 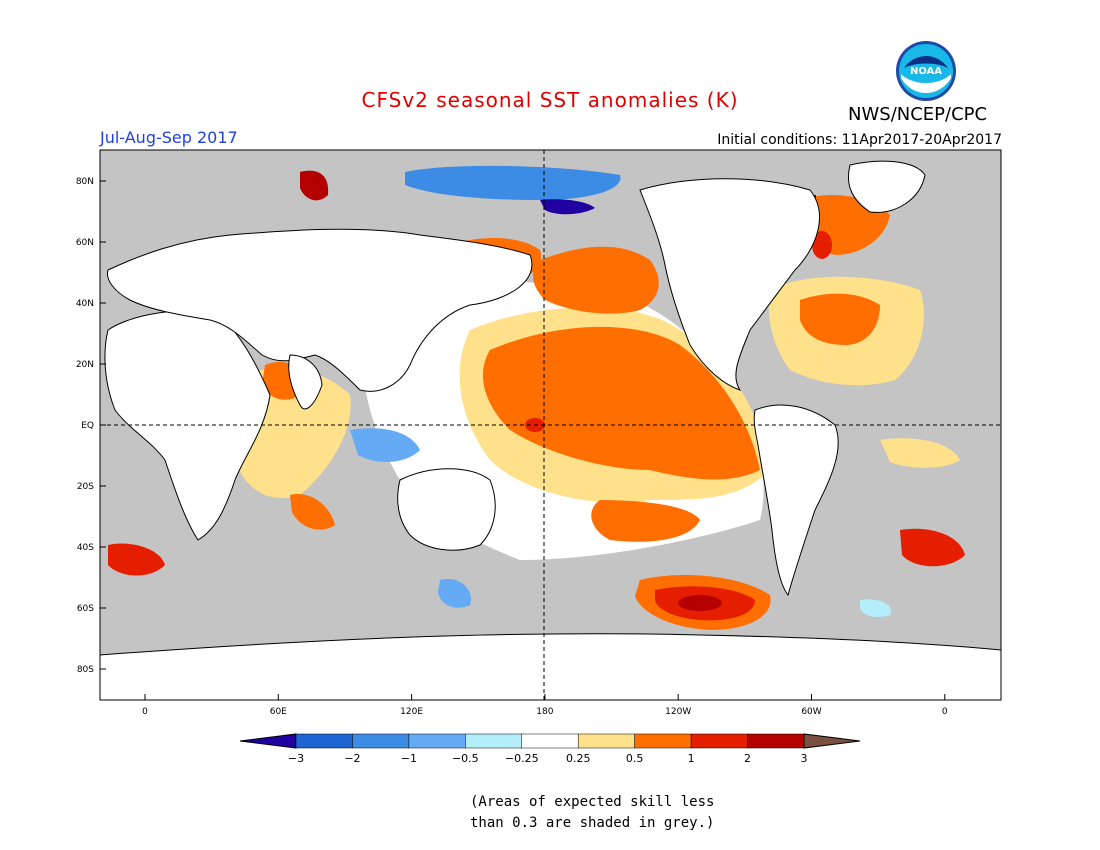 I want to click on lon-label: 120E, so click(x=411, y=712).